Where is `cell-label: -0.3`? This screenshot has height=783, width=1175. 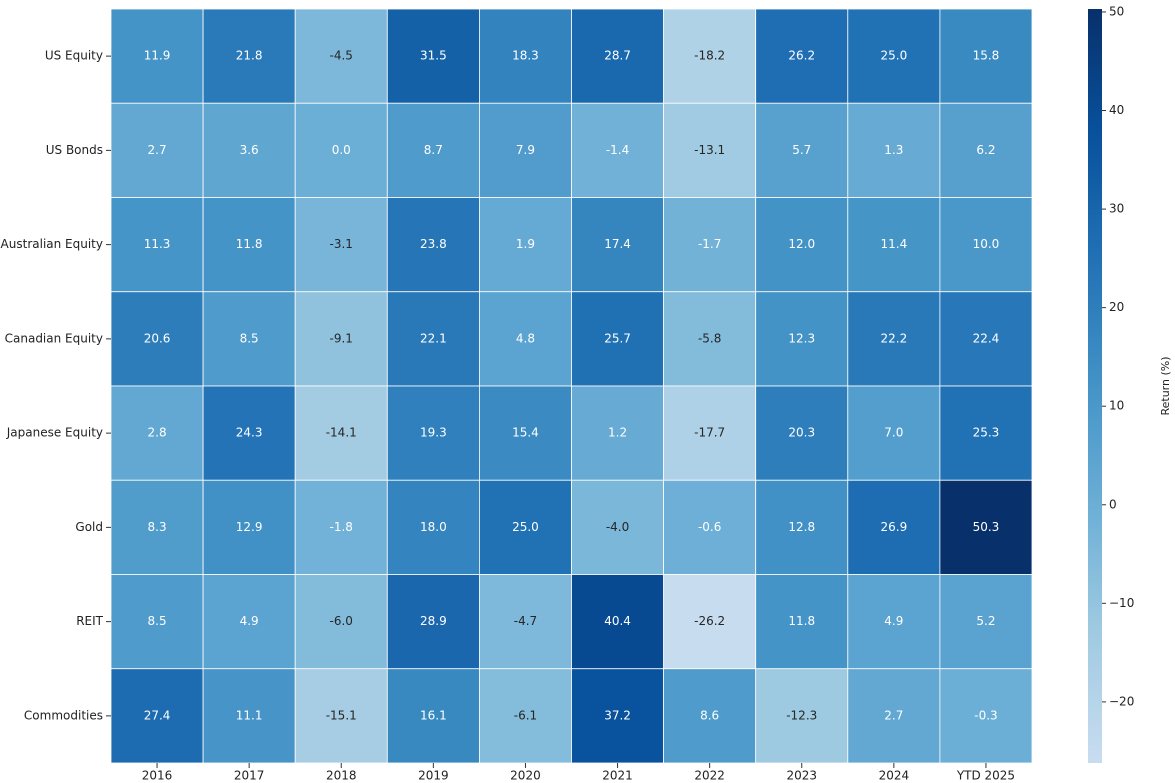
cell-label: -0.3 is located at coordinates (985, 715).